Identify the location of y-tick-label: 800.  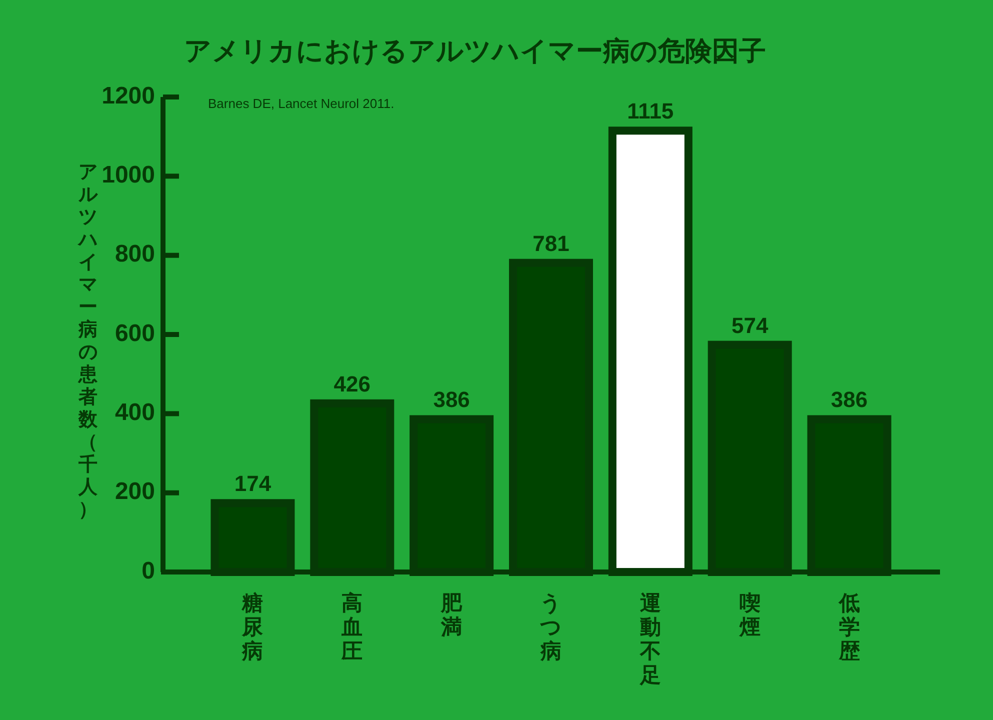
(134, 254).